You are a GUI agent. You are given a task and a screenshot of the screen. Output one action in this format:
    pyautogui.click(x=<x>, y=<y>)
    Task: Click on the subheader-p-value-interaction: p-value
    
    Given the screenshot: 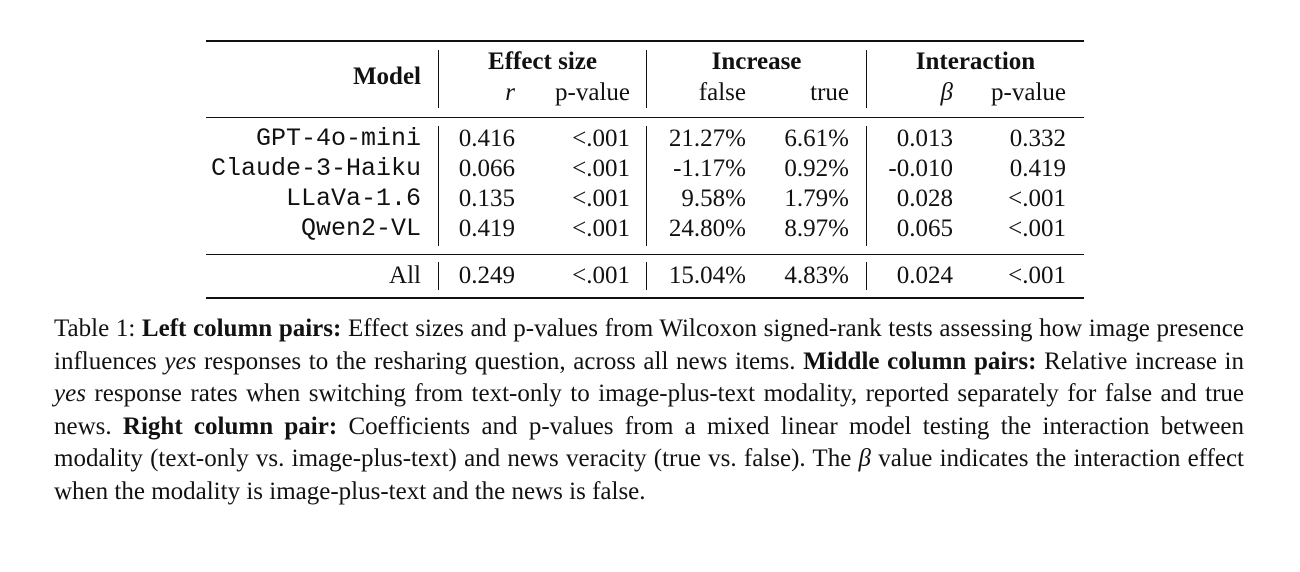 What is the action you would take?
    pyautogui.click(x=1028, y=92)
    